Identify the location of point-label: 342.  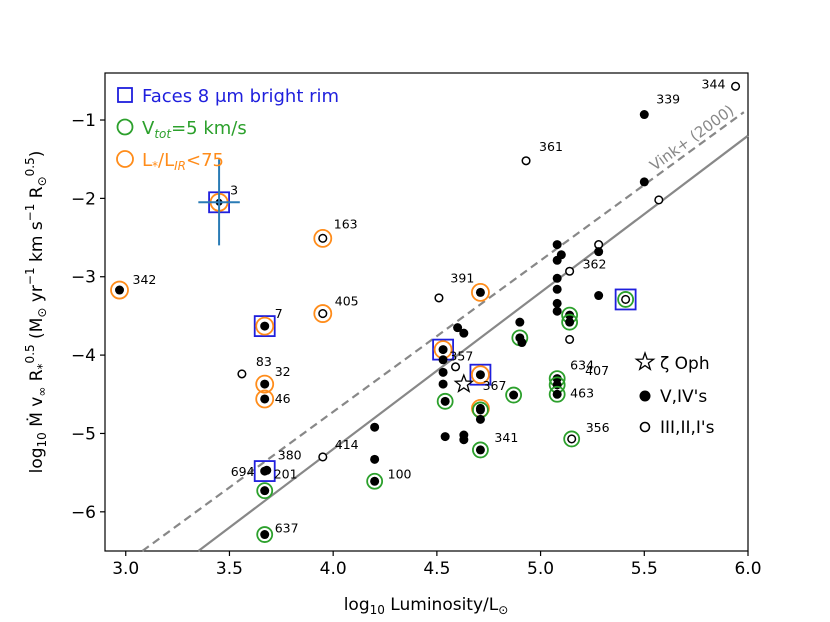
(145, 279).